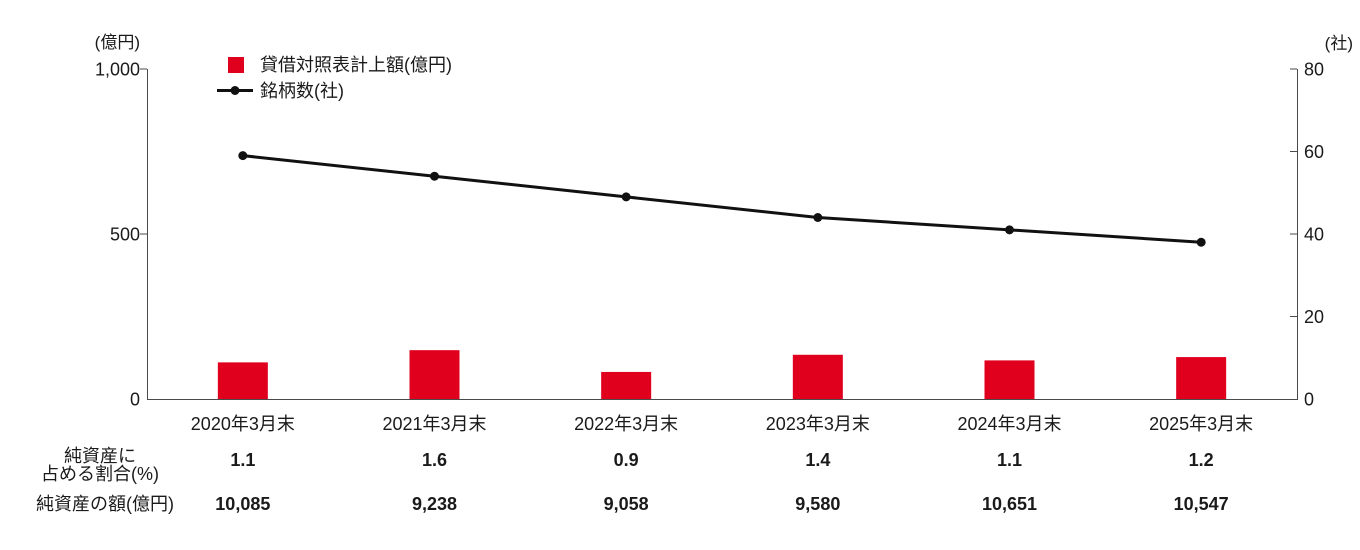  Describe the element at coordinates (1201, 504) in the screenshot. I see `table-cell: 10,547` at that location.